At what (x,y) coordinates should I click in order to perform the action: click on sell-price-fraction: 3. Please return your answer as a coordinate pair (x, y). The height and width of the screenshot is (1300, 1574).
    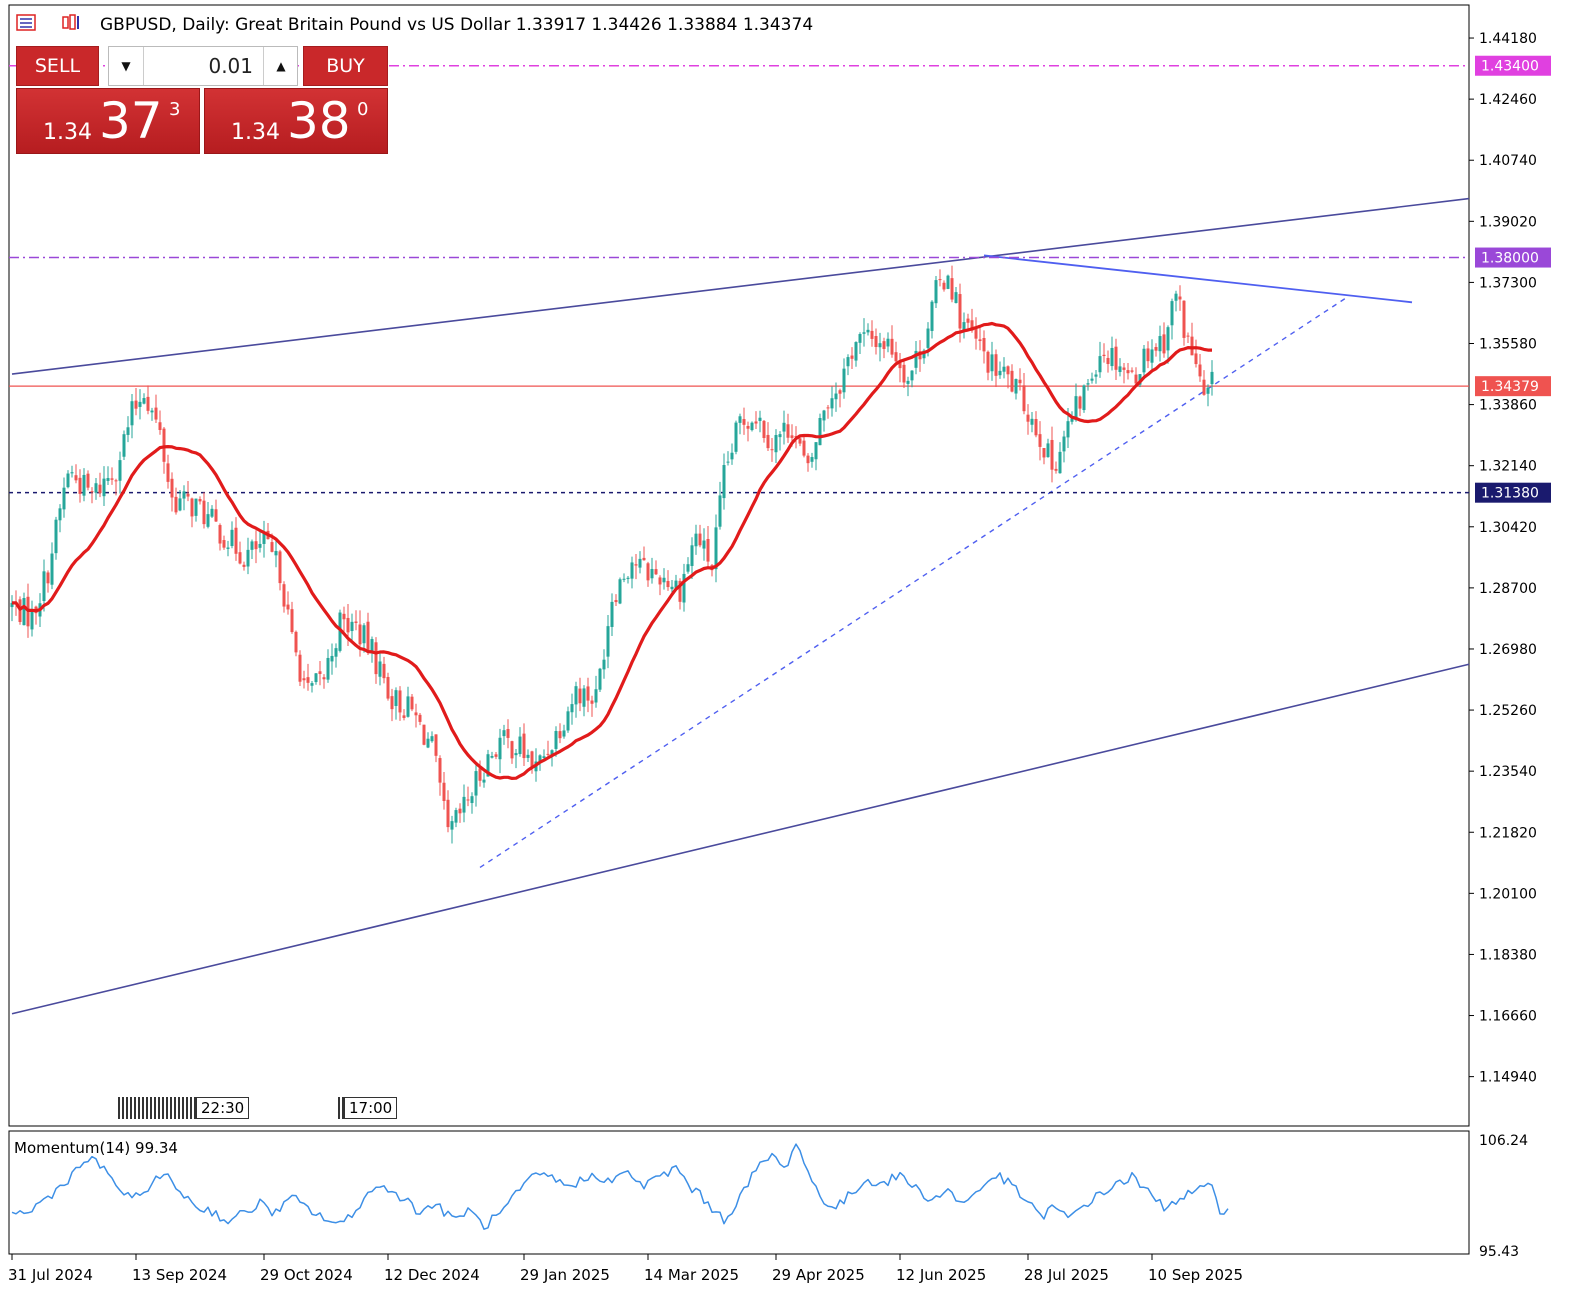
    Looking at the image, I should click on (175, 109).